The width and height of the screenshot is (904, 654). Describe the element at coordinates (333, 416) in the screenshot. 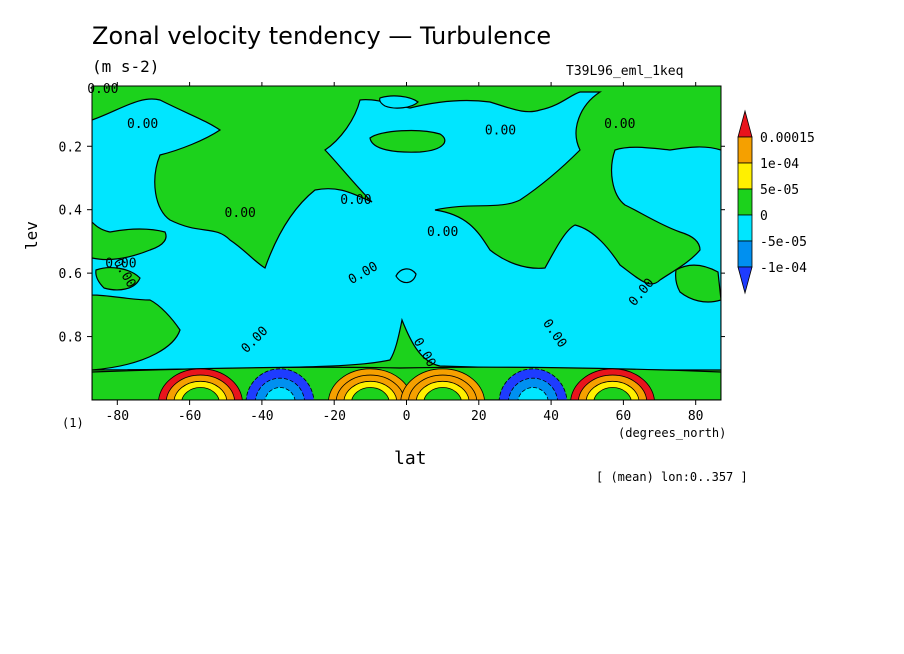

I see `x-tick-label: -20` at that location.